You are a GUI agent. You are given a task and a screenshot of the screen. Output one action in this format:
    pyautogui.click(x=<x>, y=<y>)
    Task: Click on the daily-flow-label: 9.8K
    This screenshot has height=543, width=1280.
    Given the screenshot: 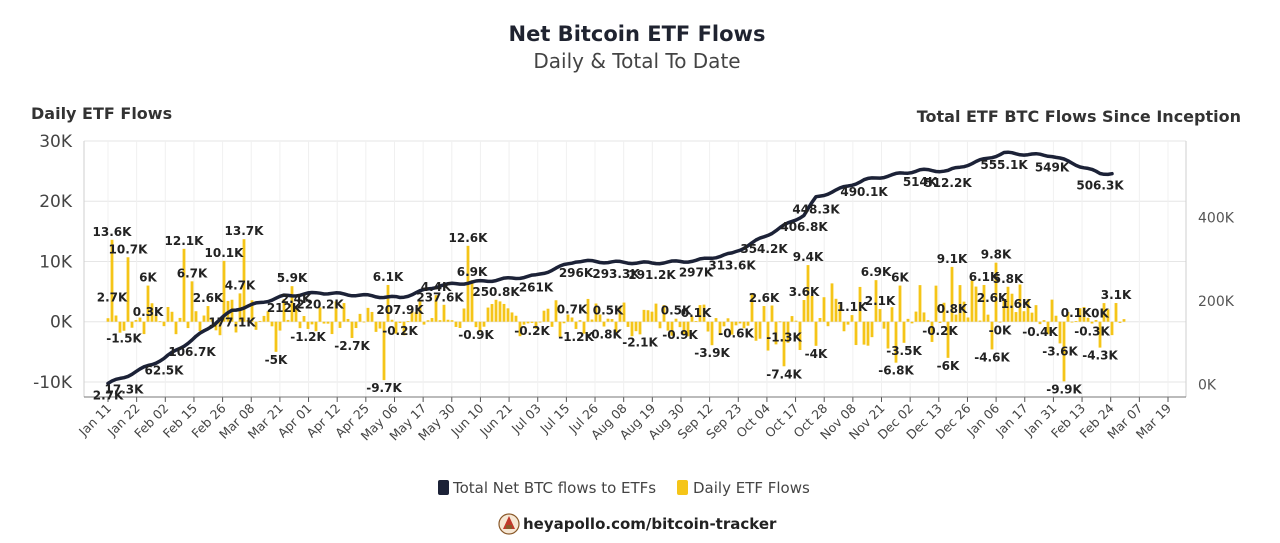 What is the action you would take?
    pyautogui.click(x=996, y=255)
    